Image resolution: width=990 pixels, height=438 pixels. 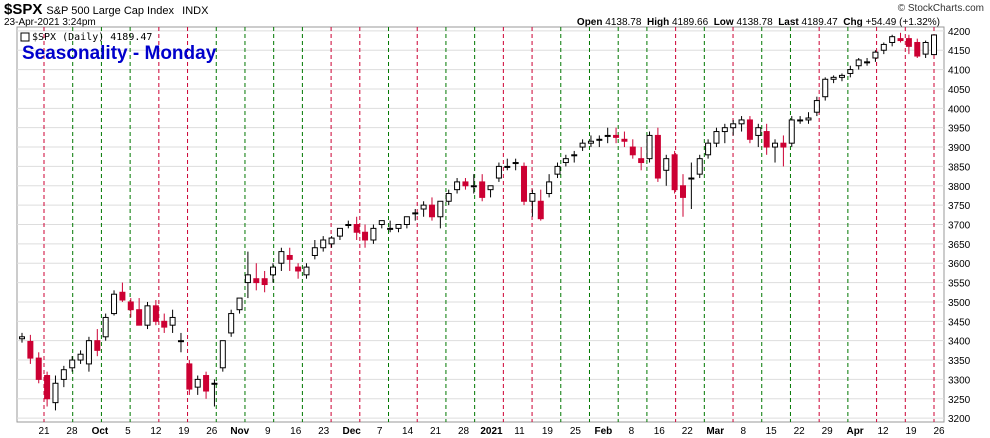 What do you see at coordinates (156, 431) in the screenshot?
I see `x-tick-label: 12` at bounding box center [156, 431].